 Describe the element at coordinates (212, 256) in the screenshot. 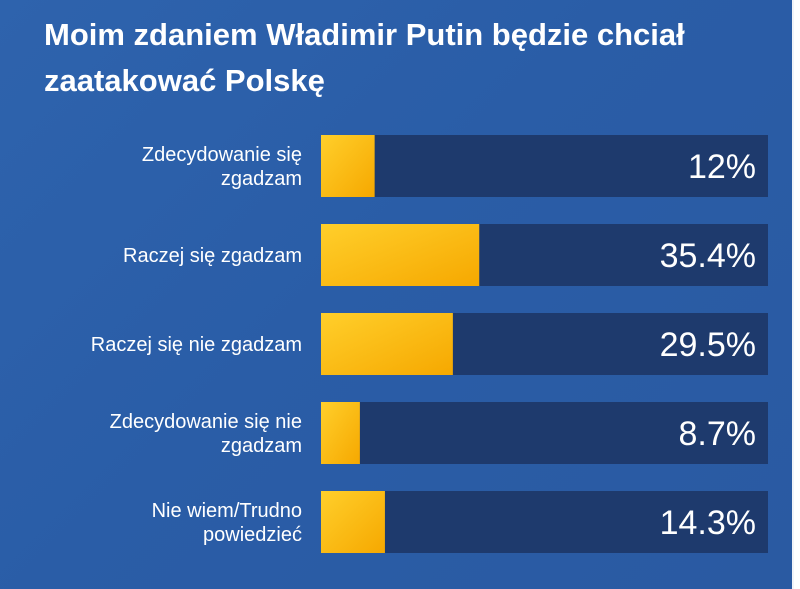

I see `category-label: Raczej się zgadzam` at that location.